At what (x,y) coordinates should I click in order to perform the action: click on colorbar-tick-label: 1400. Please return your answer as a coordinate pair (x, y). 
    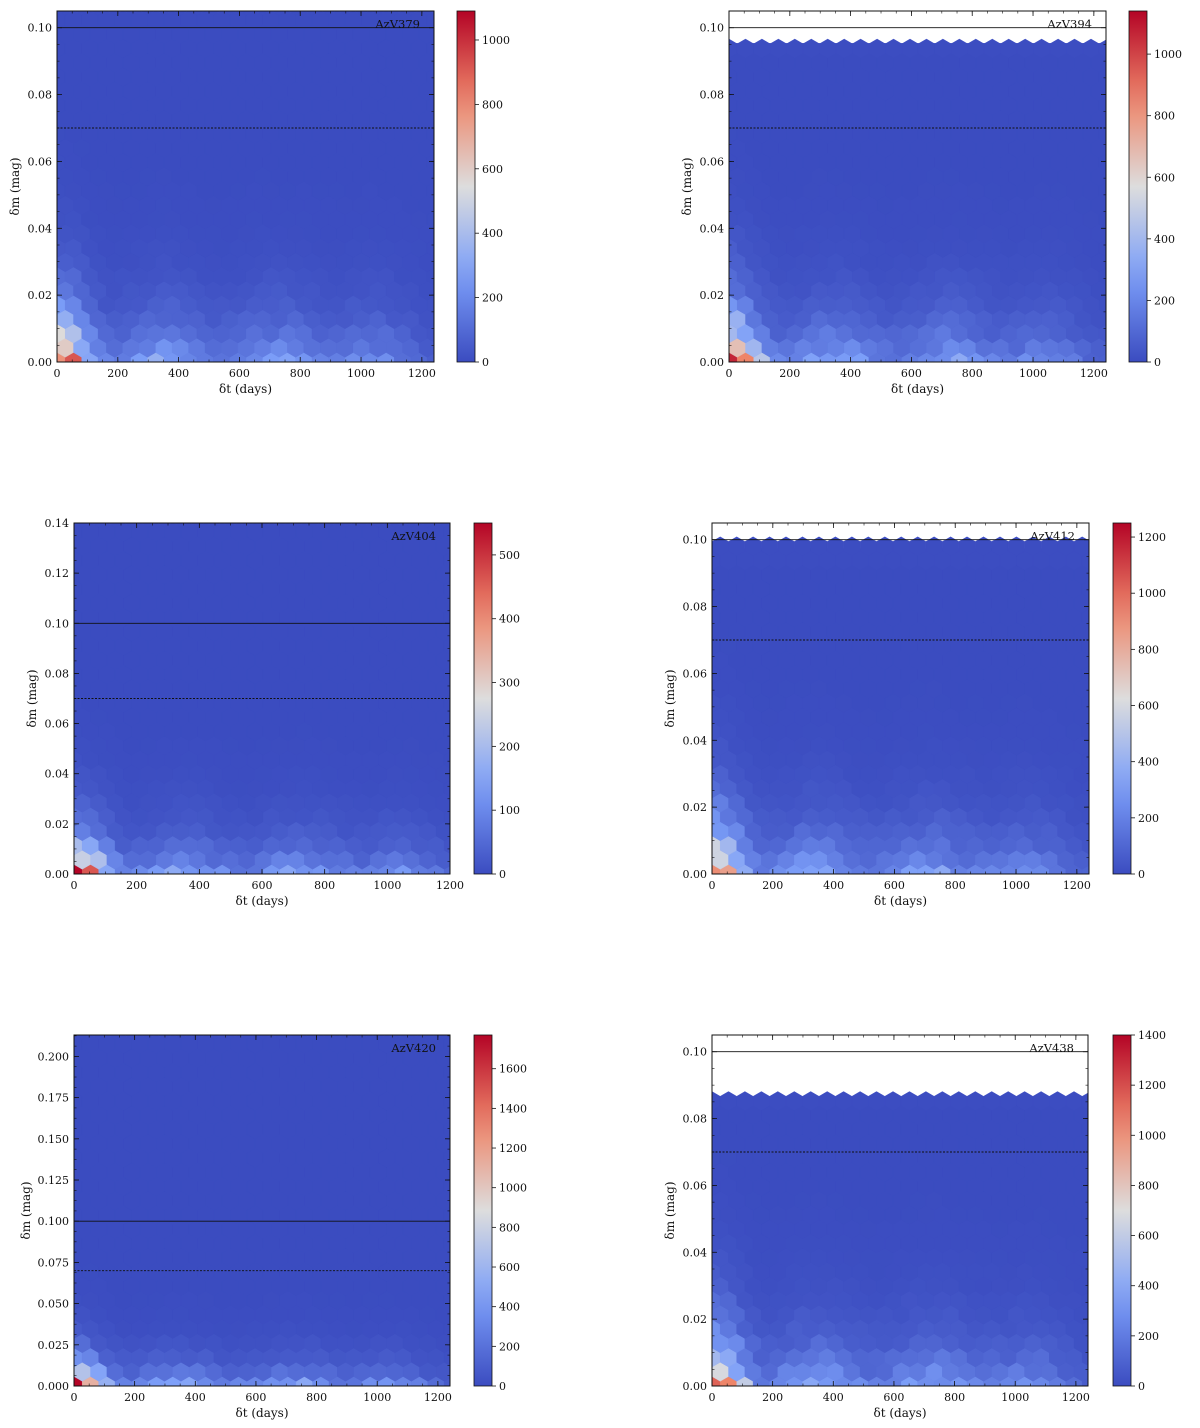
    Looking at the image, I should click on (1152, 1035).